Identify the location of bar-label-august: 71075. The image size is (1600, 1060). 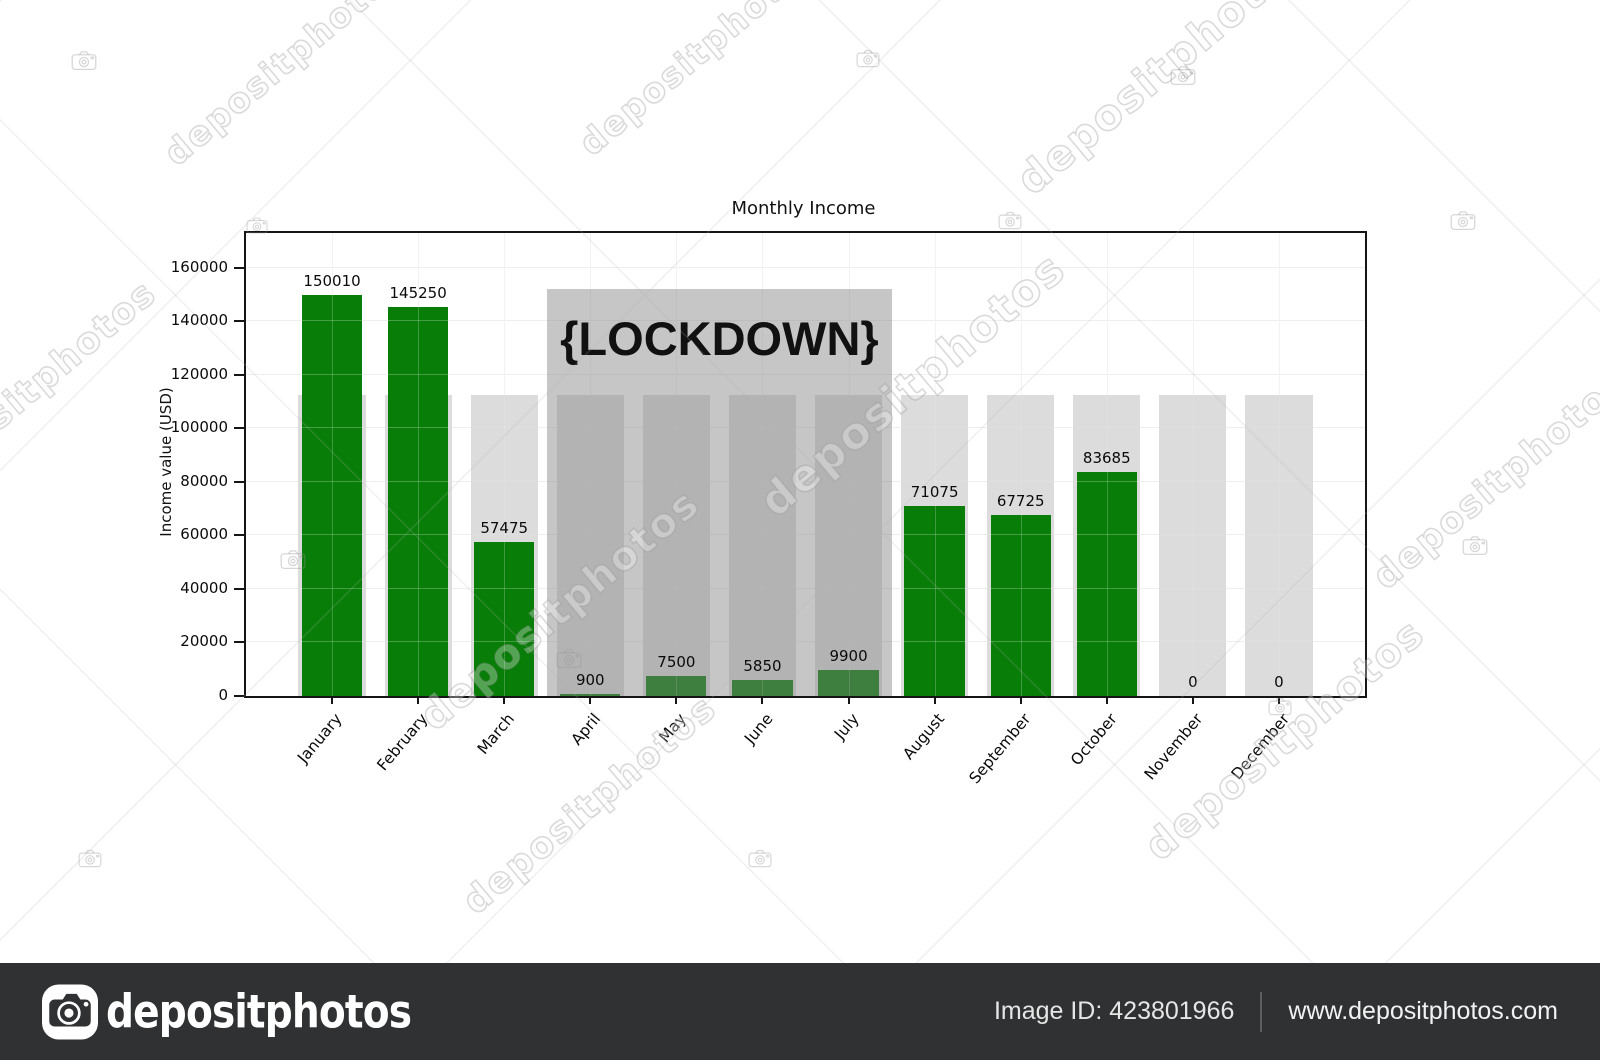
(934, 491).